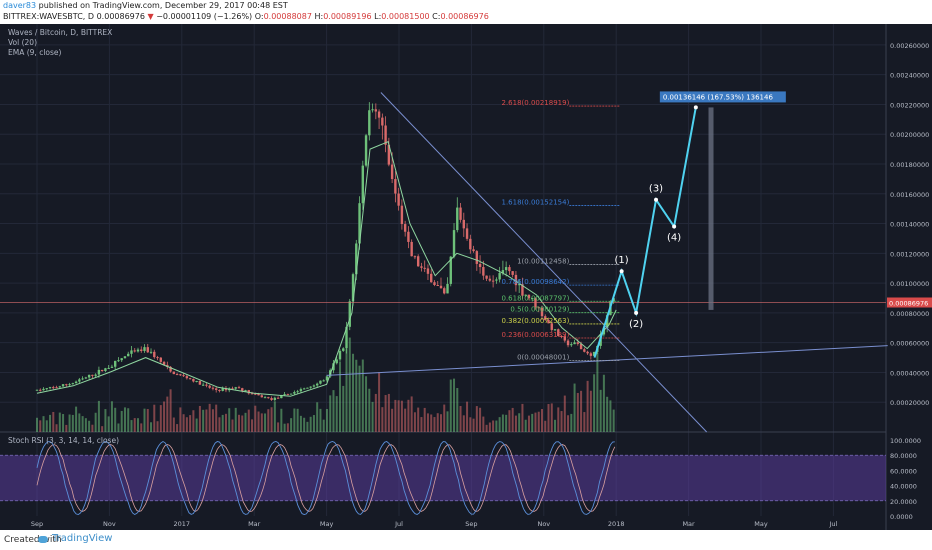 The image size is (932, 550). I want to click on fib-level-label: 2.618(0.00218919), so click(536, 103).